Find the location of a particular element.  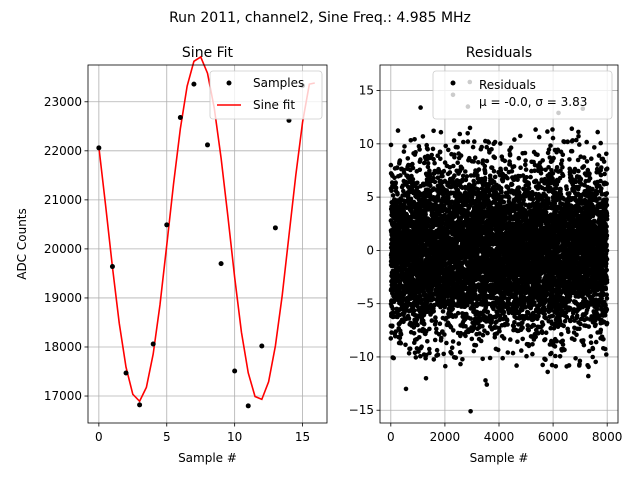

left-x-tick-label: 15 is located at coordinates (302, 437).